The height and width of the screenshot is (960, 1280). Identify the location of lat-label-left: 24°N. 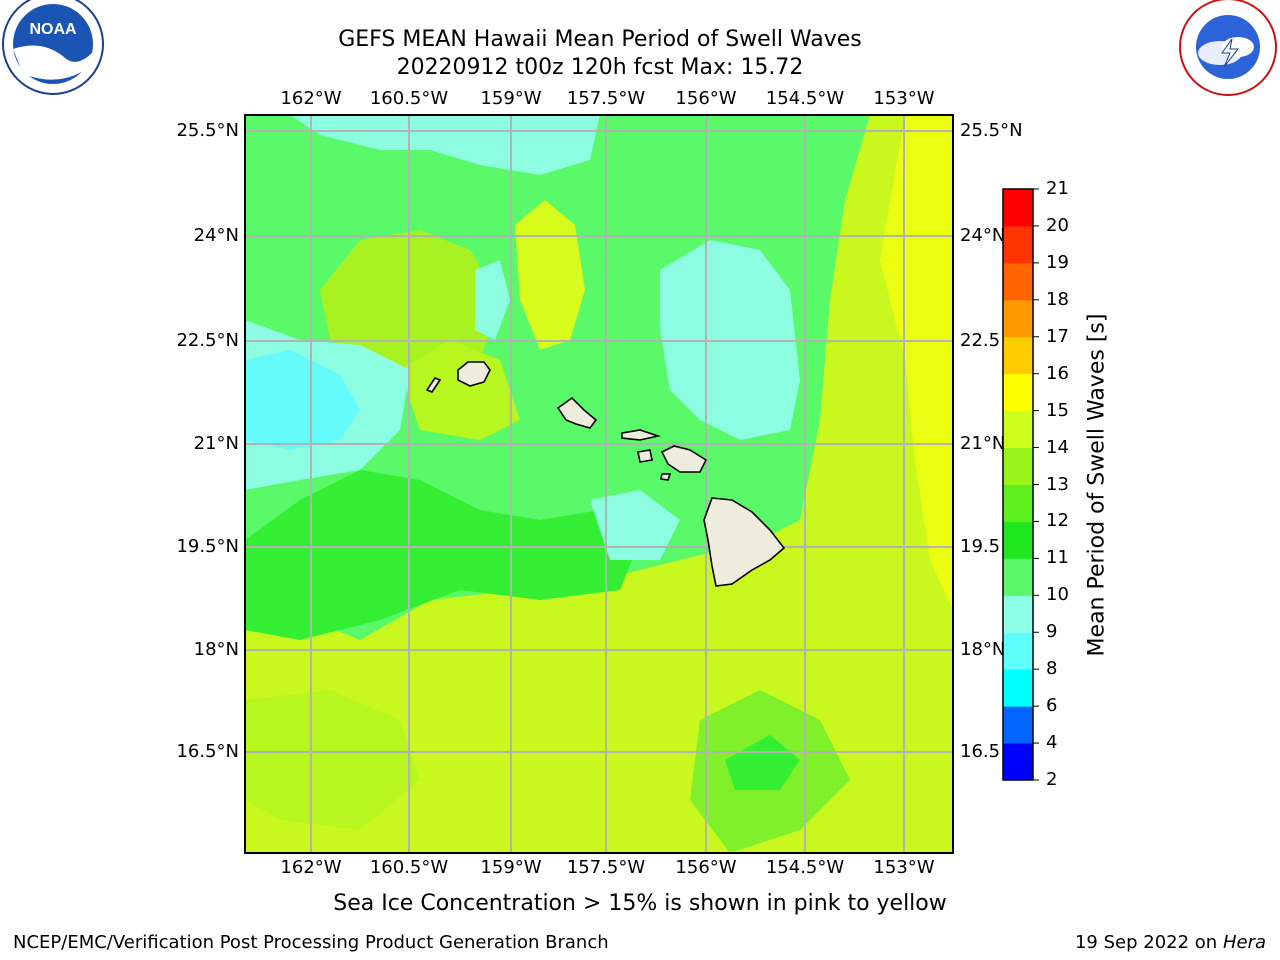
(216, 235).